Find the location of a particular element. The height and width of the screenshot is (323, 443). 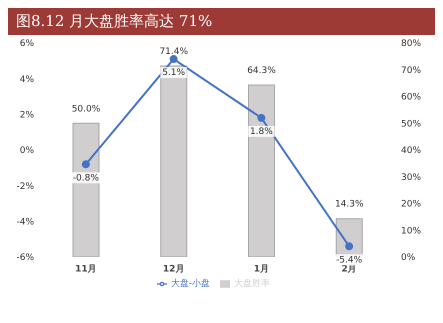

data-label: 71.4% is located at coordinates (173, 52).